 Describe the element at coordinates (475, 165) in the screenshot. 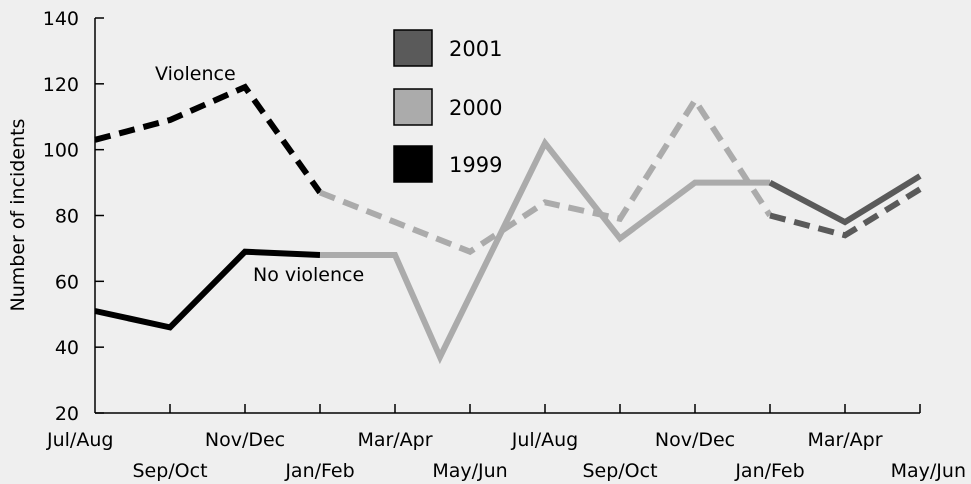

I see `legend-label-1999: 1999` at that location.